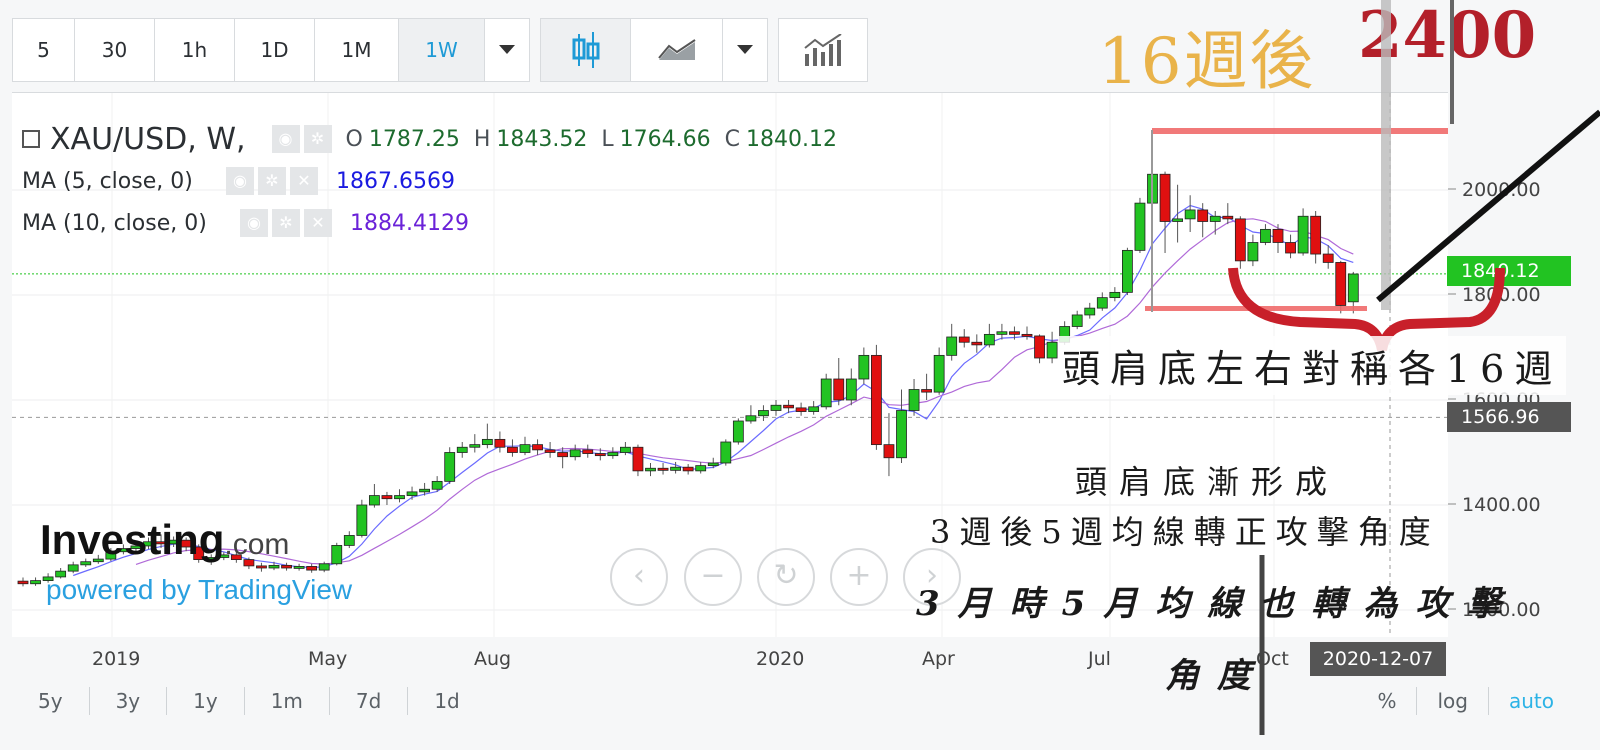 This screenshot has width=1600, height=750. I want to click on interval-group: 5 30 1h 1D 1M 1W, so click(271, 50).